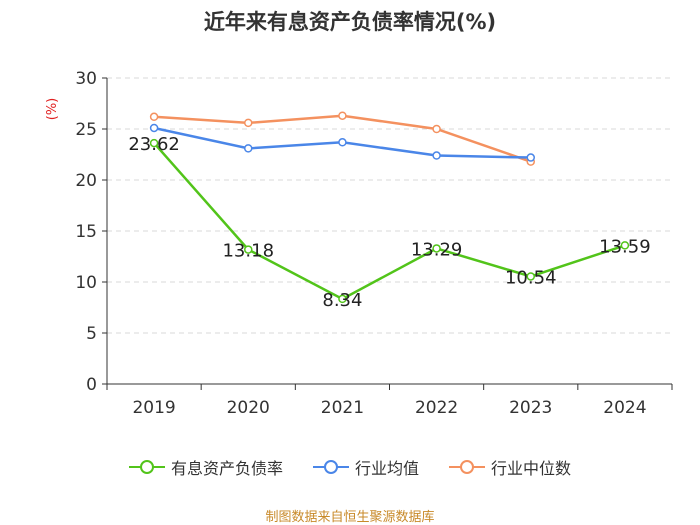  What do you see at coordinates (153, 408) in the screenshot?
I see `x-tick-label: 2019` at bounding box center [153, 408].